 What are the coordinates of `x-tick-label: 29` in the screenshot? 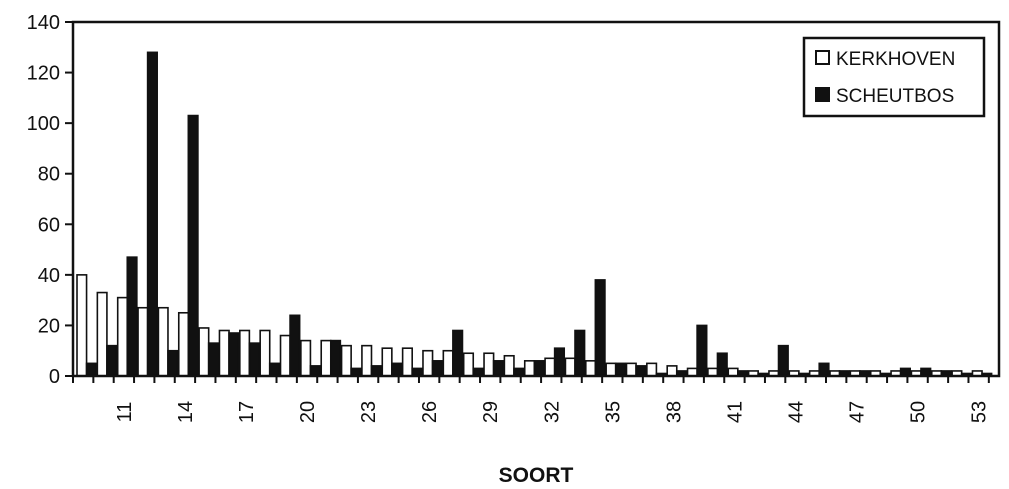 It's located at (491, 412).